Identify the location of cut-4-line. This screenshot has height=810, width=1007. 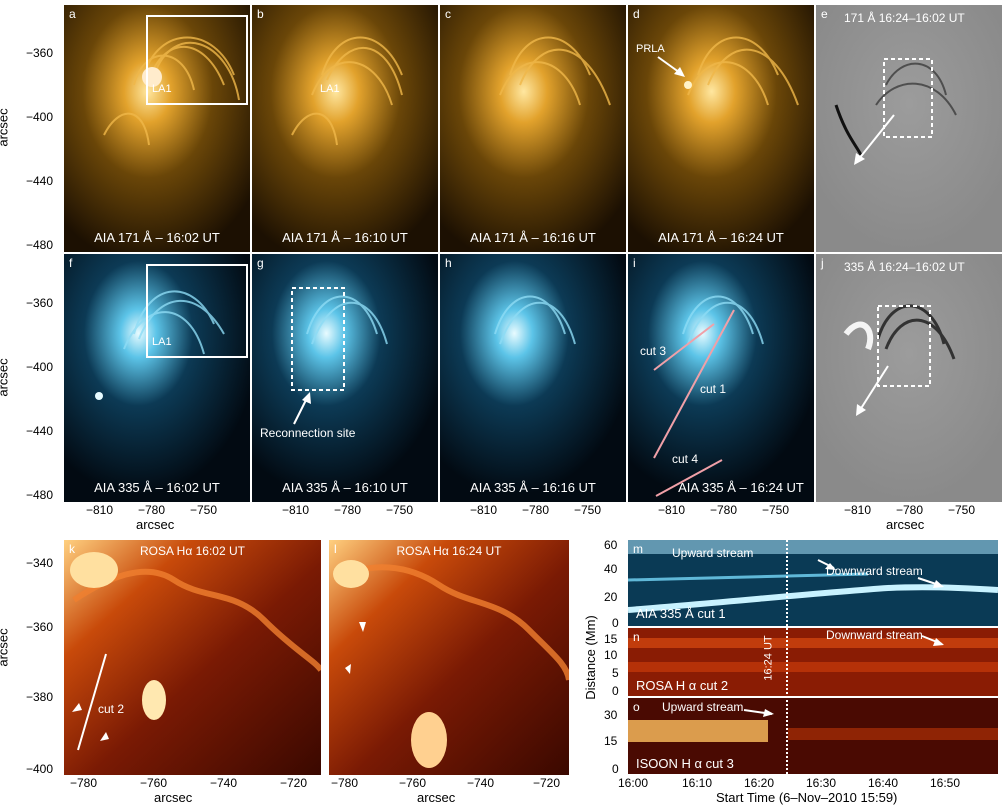
(689, 478).